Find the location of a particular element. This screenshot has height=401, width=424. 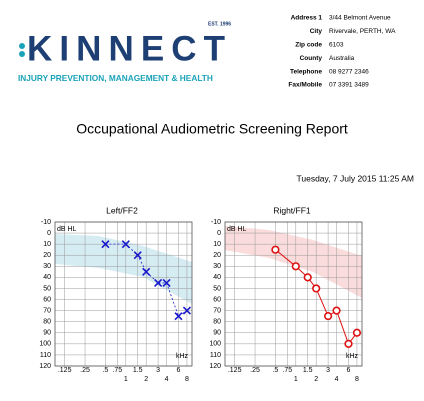

field-label: County is located at coordinates (311, 58).